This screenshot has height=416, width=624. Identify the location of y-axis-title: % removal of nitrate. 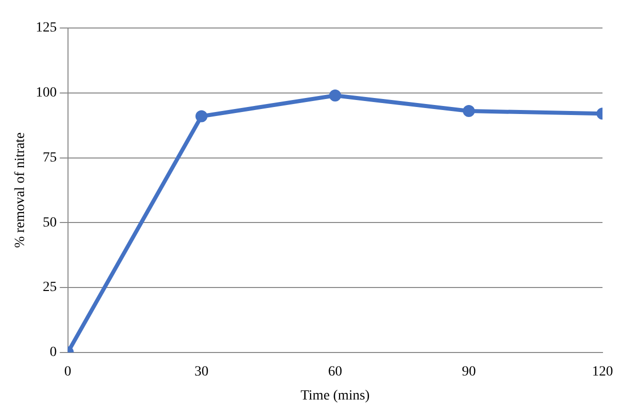
(20, 190).